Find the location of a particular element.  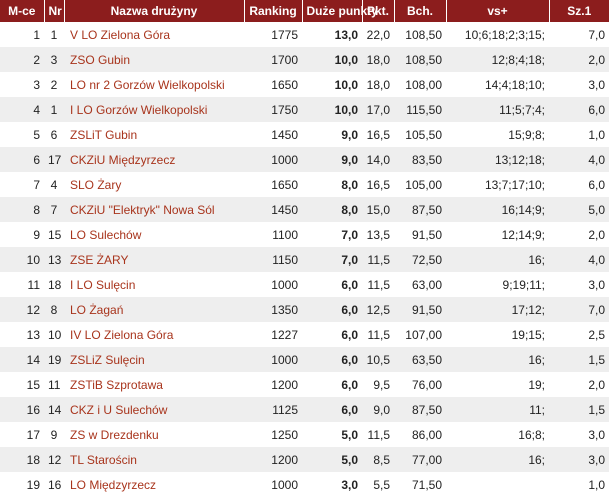

table-cell: TL Starościn is located at coordinates (154, 459).